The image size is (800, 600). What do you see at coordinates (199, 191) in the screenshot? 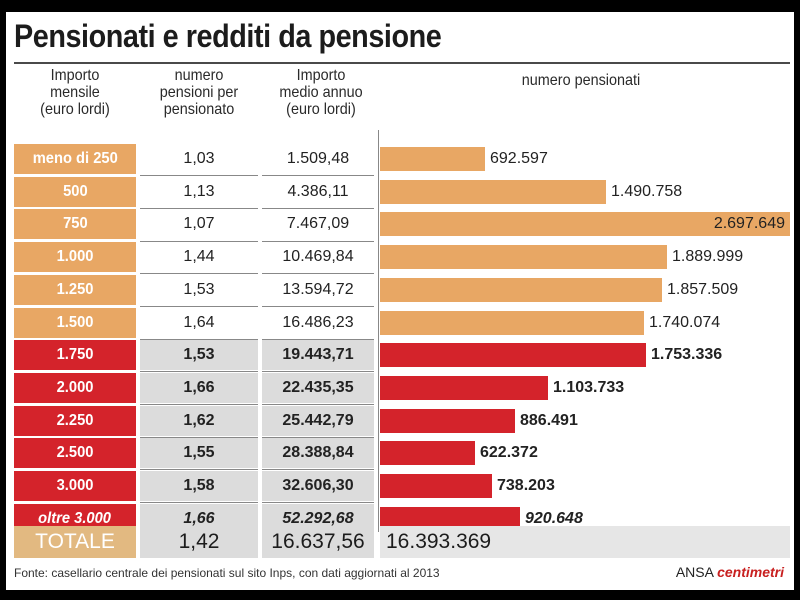
I see `pensions-per-pensioner-cell: 1,13` at bounding box center [199, 191].